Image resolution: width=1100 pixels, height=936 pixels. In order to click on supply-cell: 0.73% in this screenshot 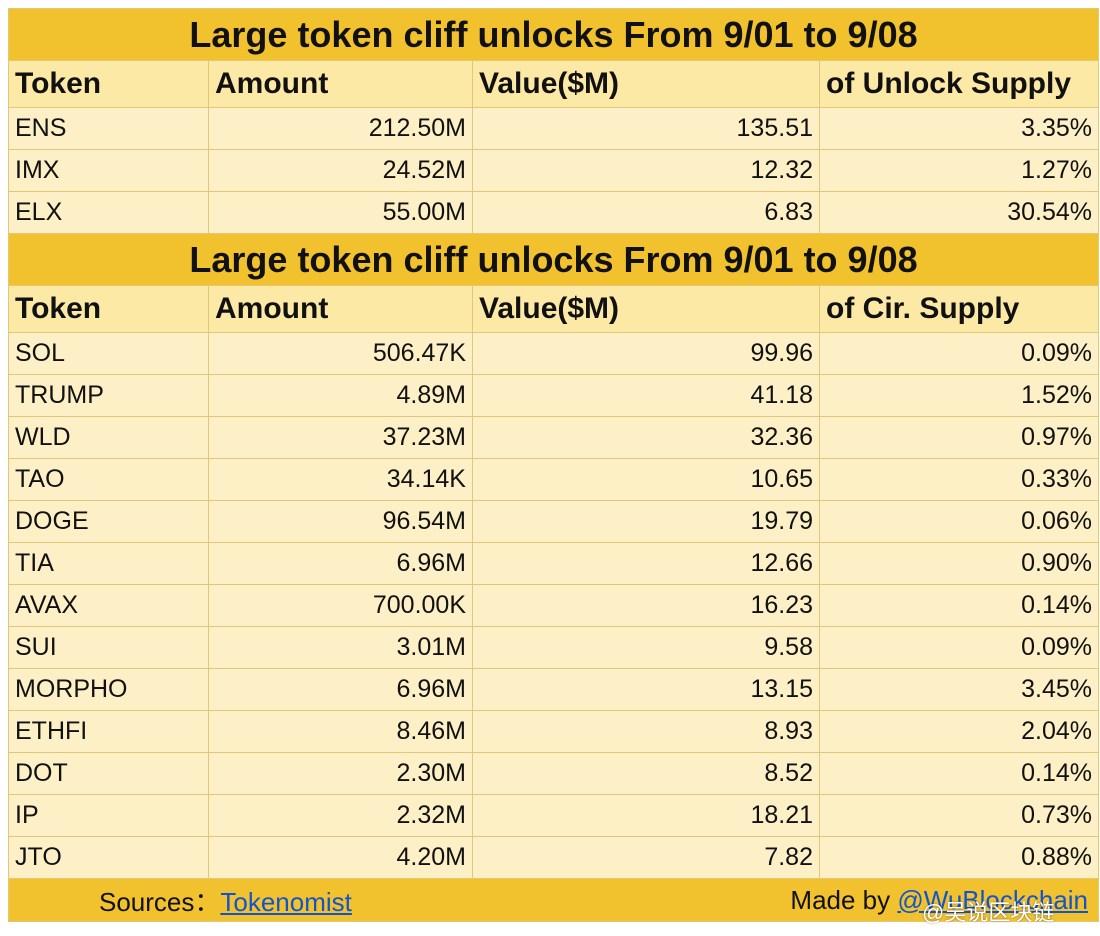, I will do `click(959, 815)`.